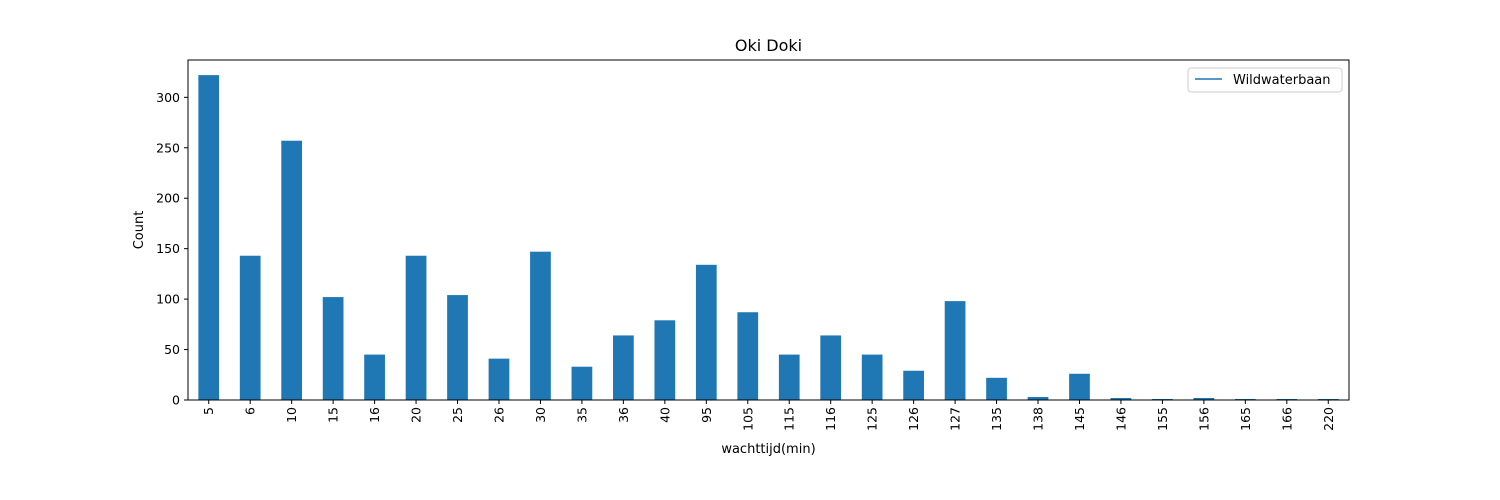 This screenshot has height=500, width=1500. I want to click on chart-title: Oki Doki, so click(768, 45).